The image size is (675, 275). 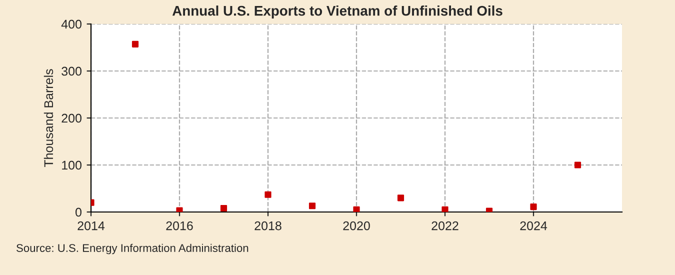 What do you see at coordinates (337, 12) in the screenshot?
I see `chart-title: Annual U.S. Exports to Vietnam of Unfinished Oils` at bounding box center [337, 12].